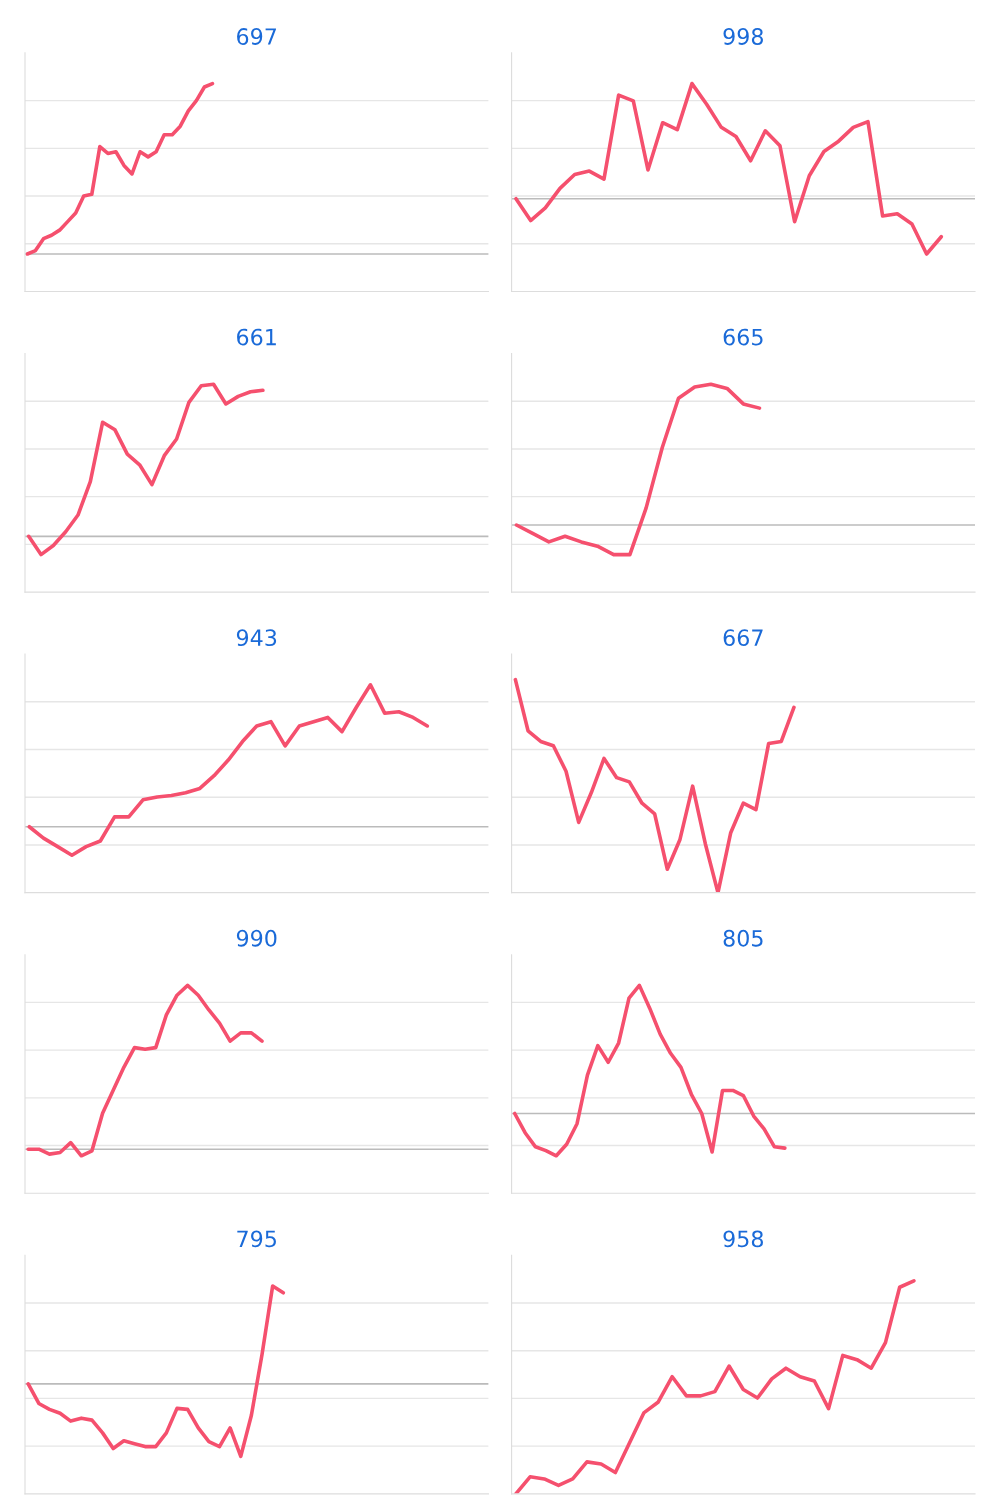 The height and width of the screenshot is (1512, 1000). What do you see at coordinates (743, 337) in the screenshot?
I see `chart-title: 665` at bounding box center [743, 337].